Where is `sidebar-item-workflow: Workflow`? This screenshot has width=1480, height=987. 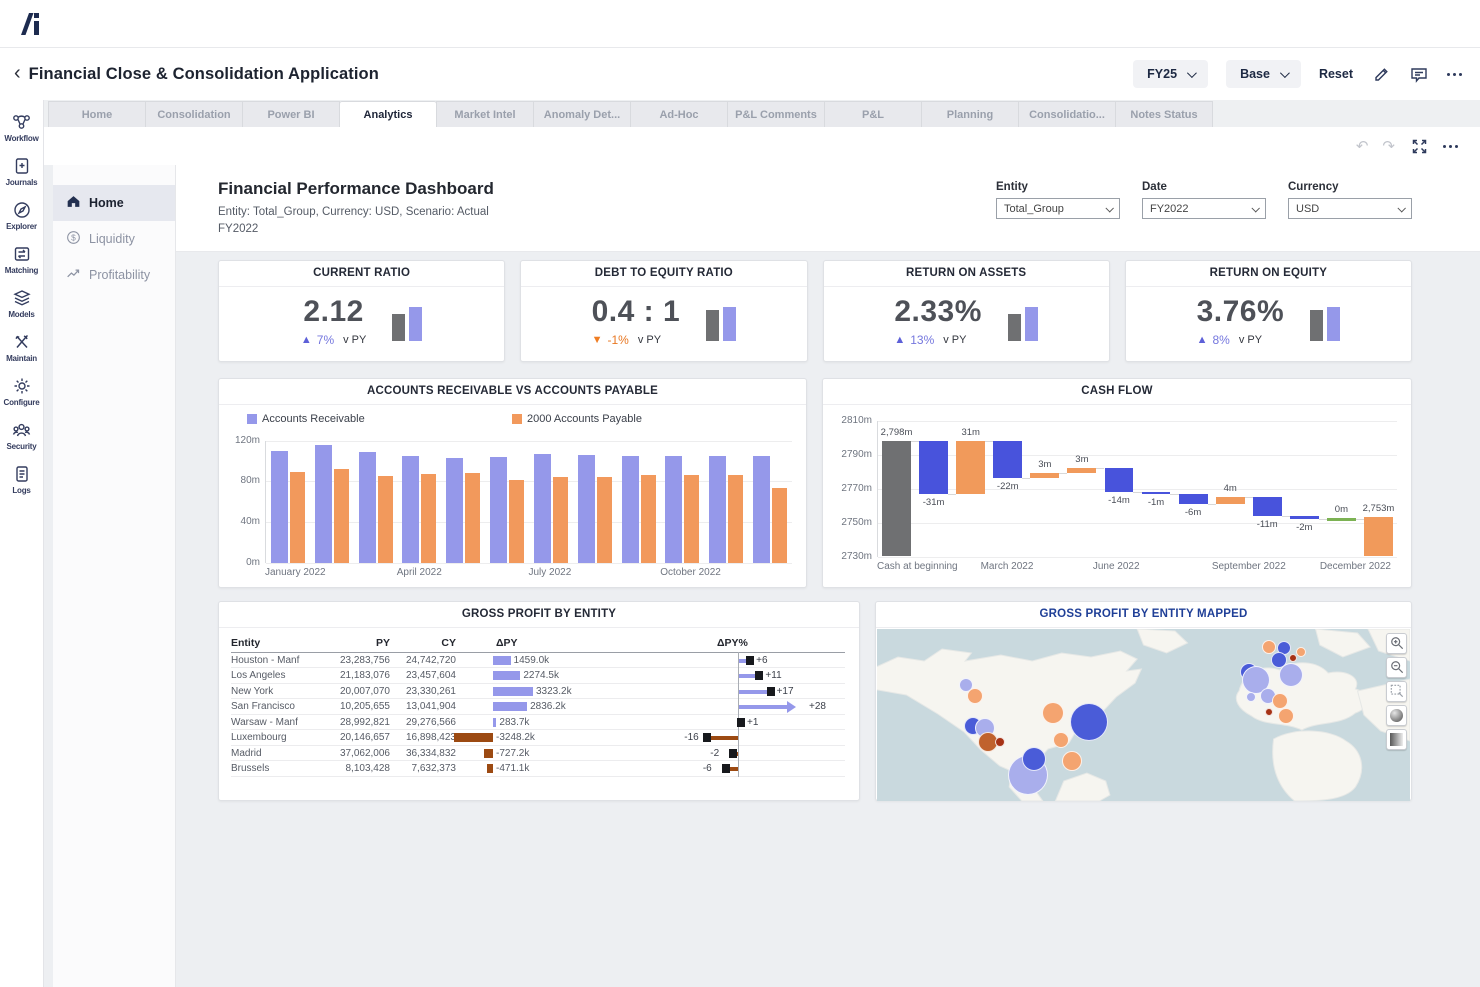 sidebar-item-workflow: Workflow is located at coordinates (22, 128).